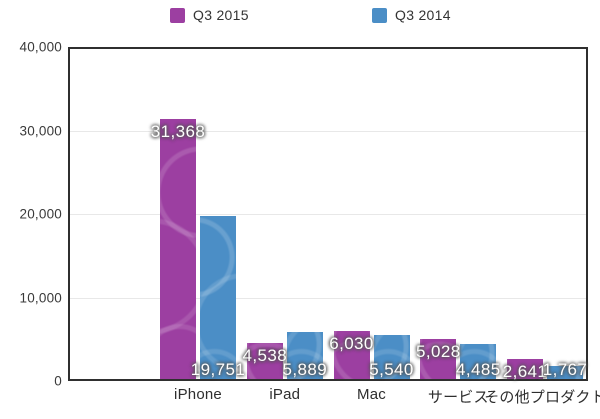 The height and width of the screenshot is (419, 600). Describe the element at coordinates (40, 47) in the screenshot. I see `y-tick-label-40000: 40,000` at that location.